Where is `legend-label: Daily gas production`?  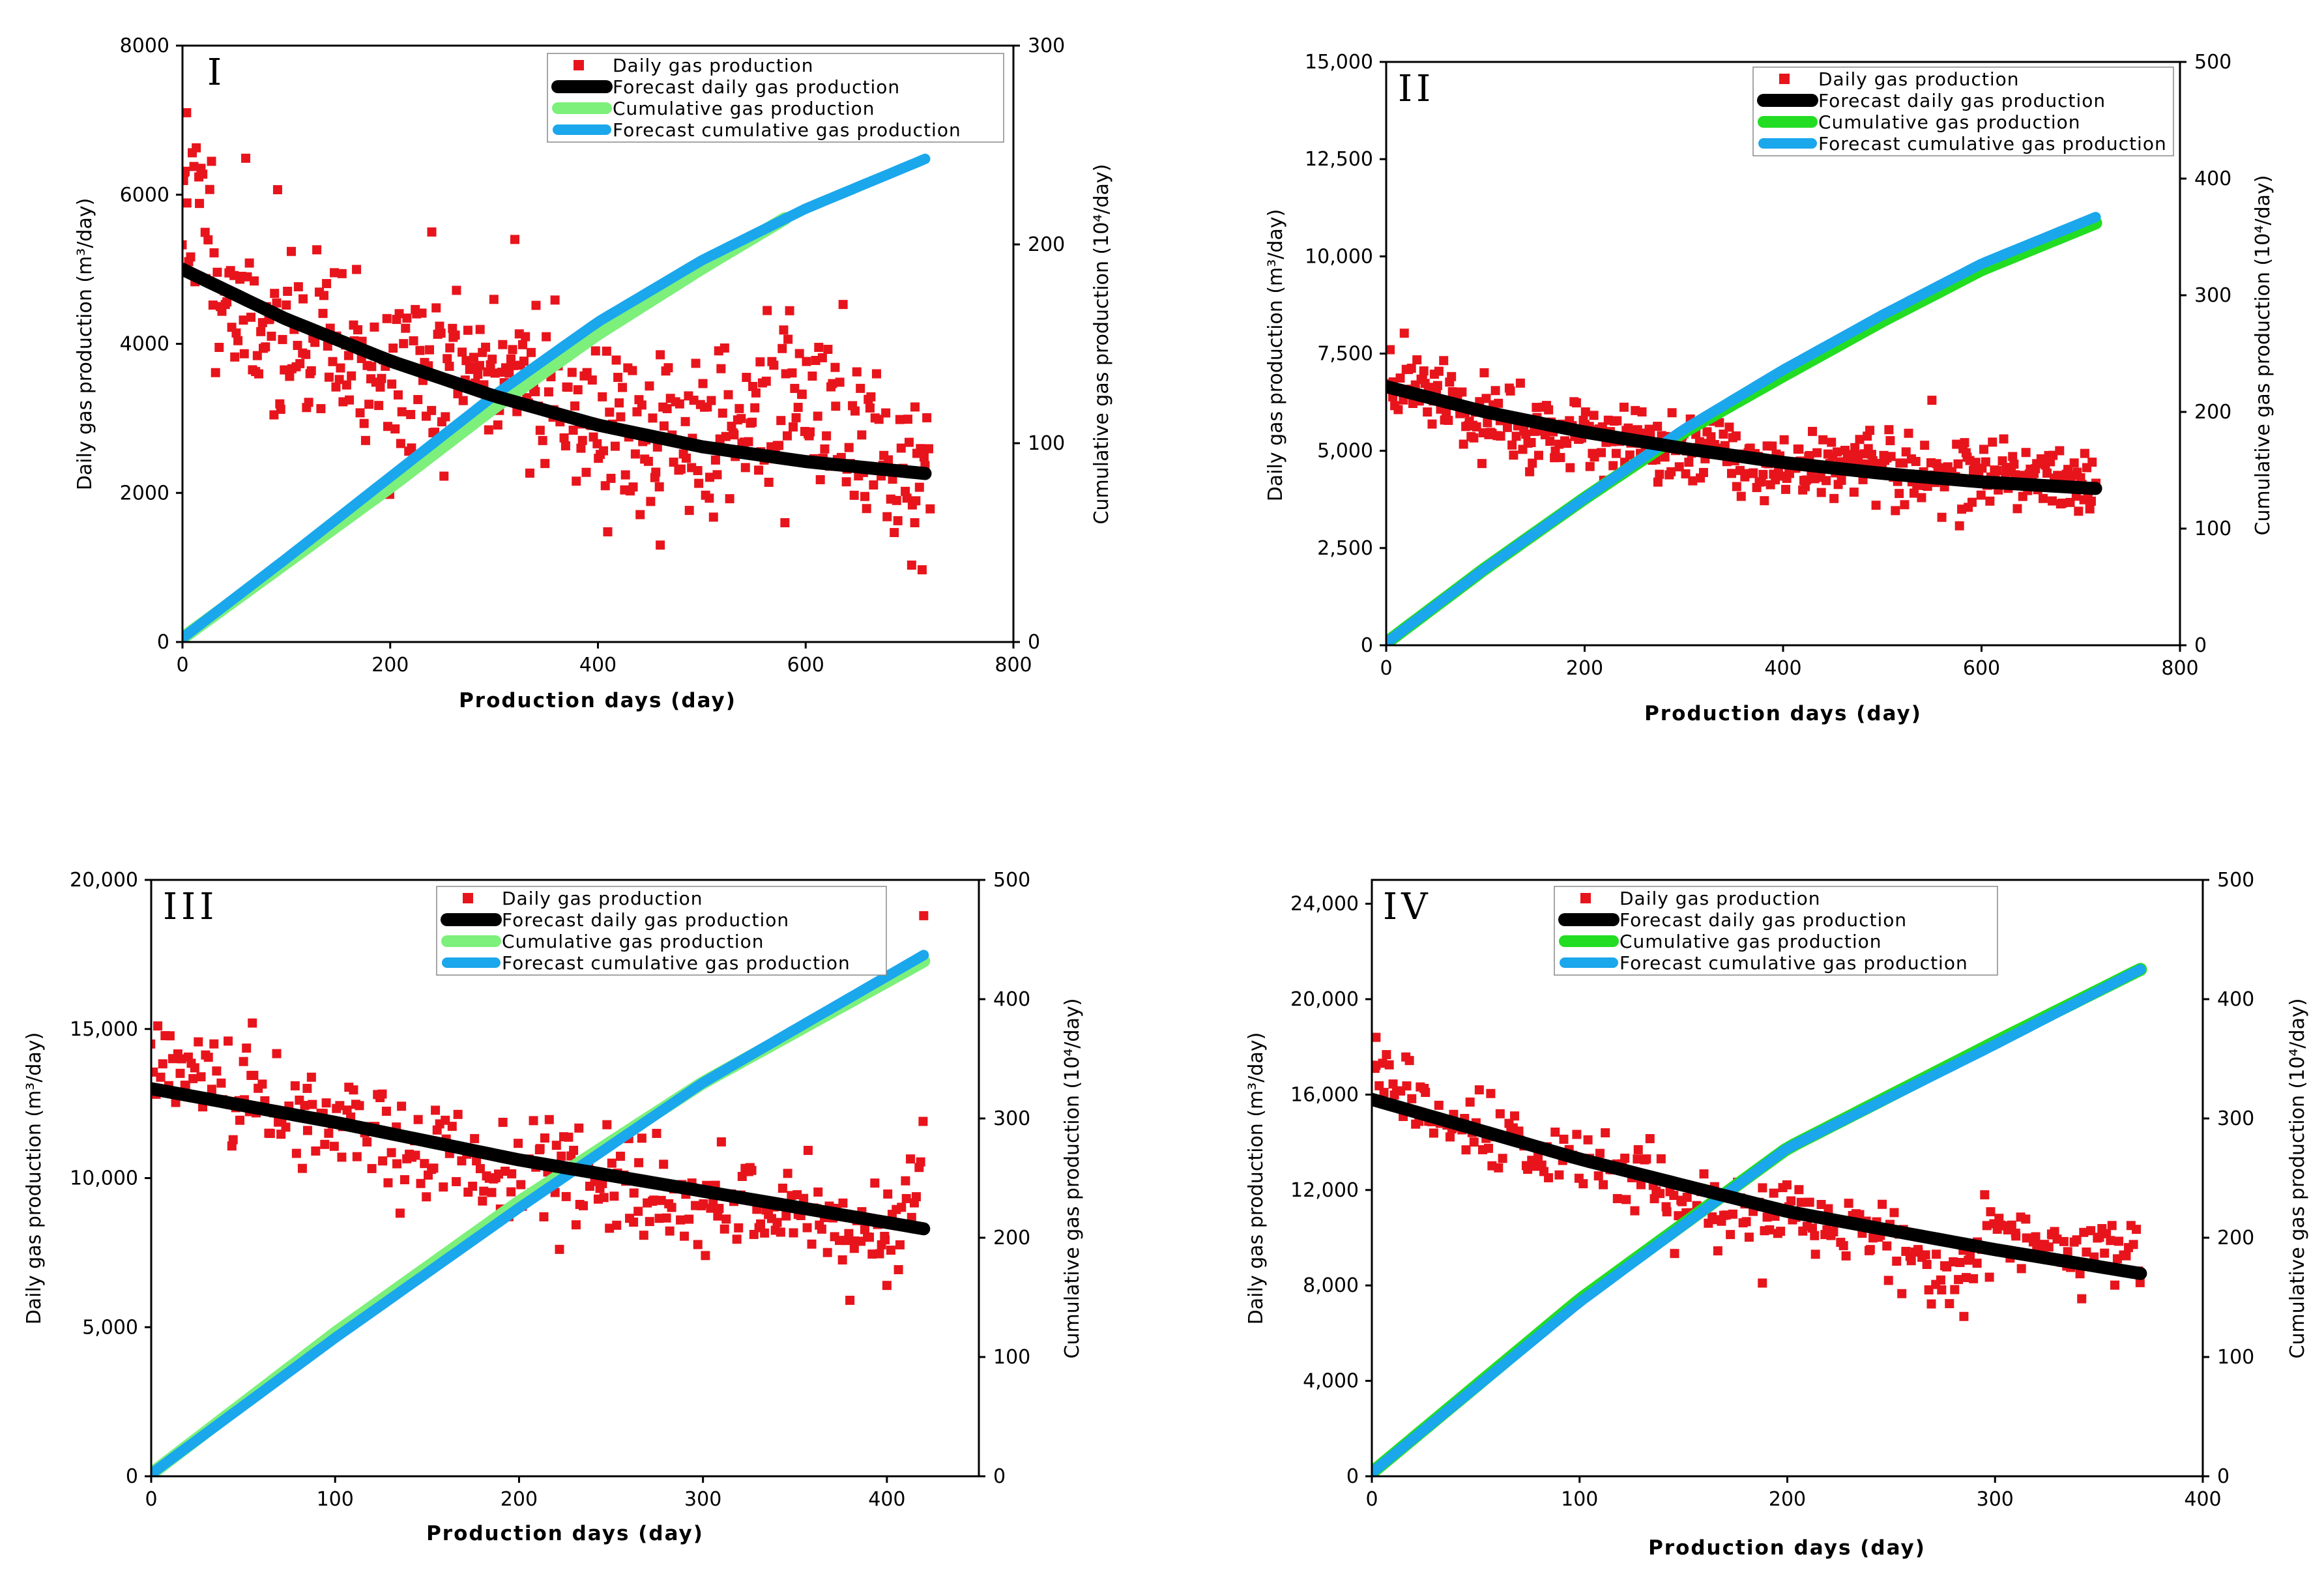
legend-label: Daily gas production is located at coordinates (1919, 79).